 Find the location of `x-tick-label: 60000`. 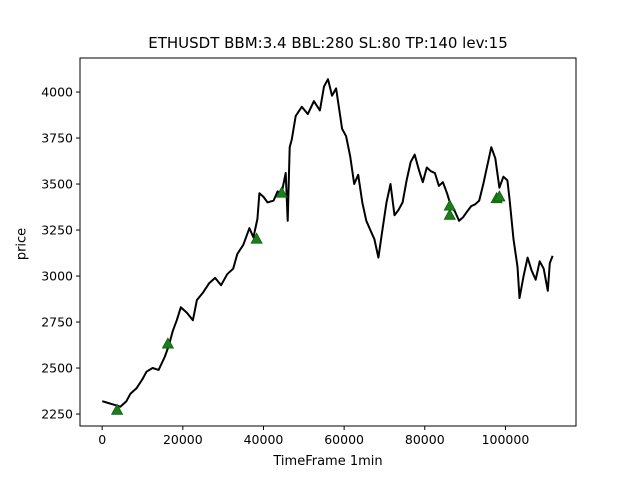

x-tick-label: 60000 is located at coordinates (344, 439).